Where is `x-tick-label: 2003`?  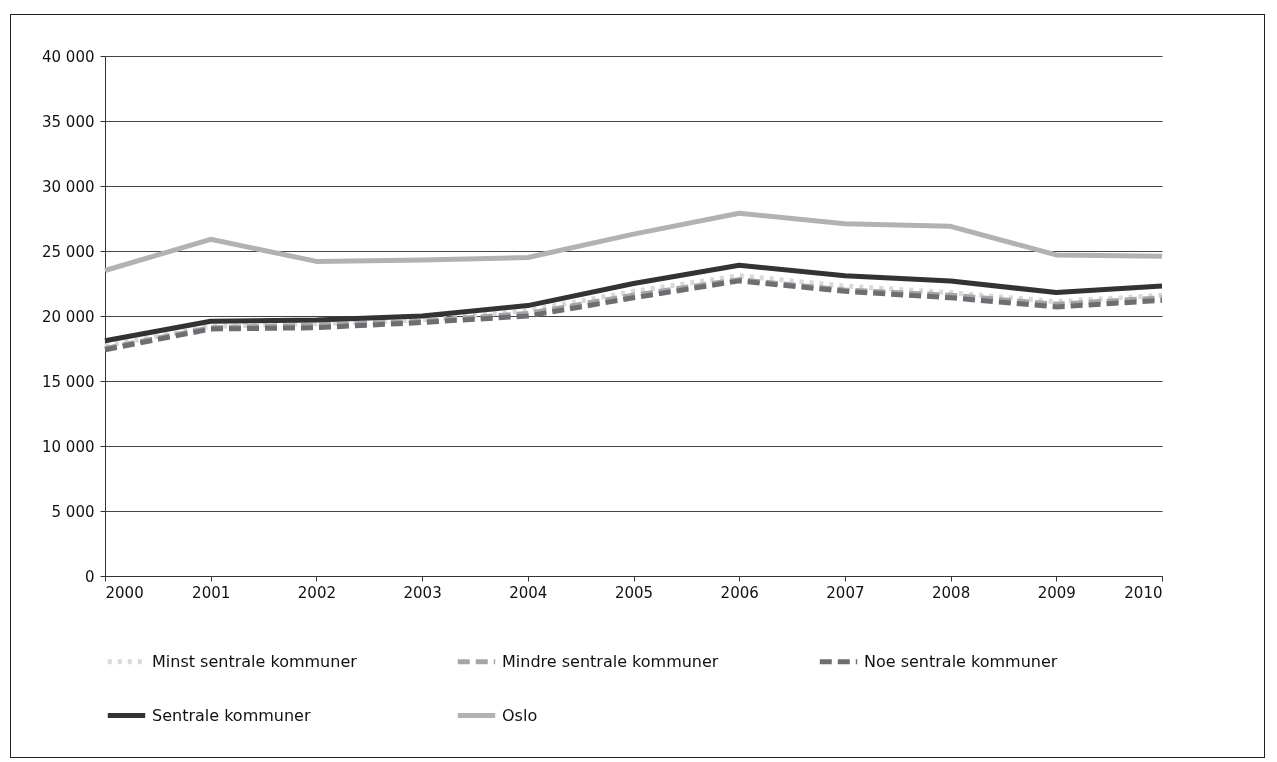 x-tick-label: 2003 is located at coordinates (422, 592).